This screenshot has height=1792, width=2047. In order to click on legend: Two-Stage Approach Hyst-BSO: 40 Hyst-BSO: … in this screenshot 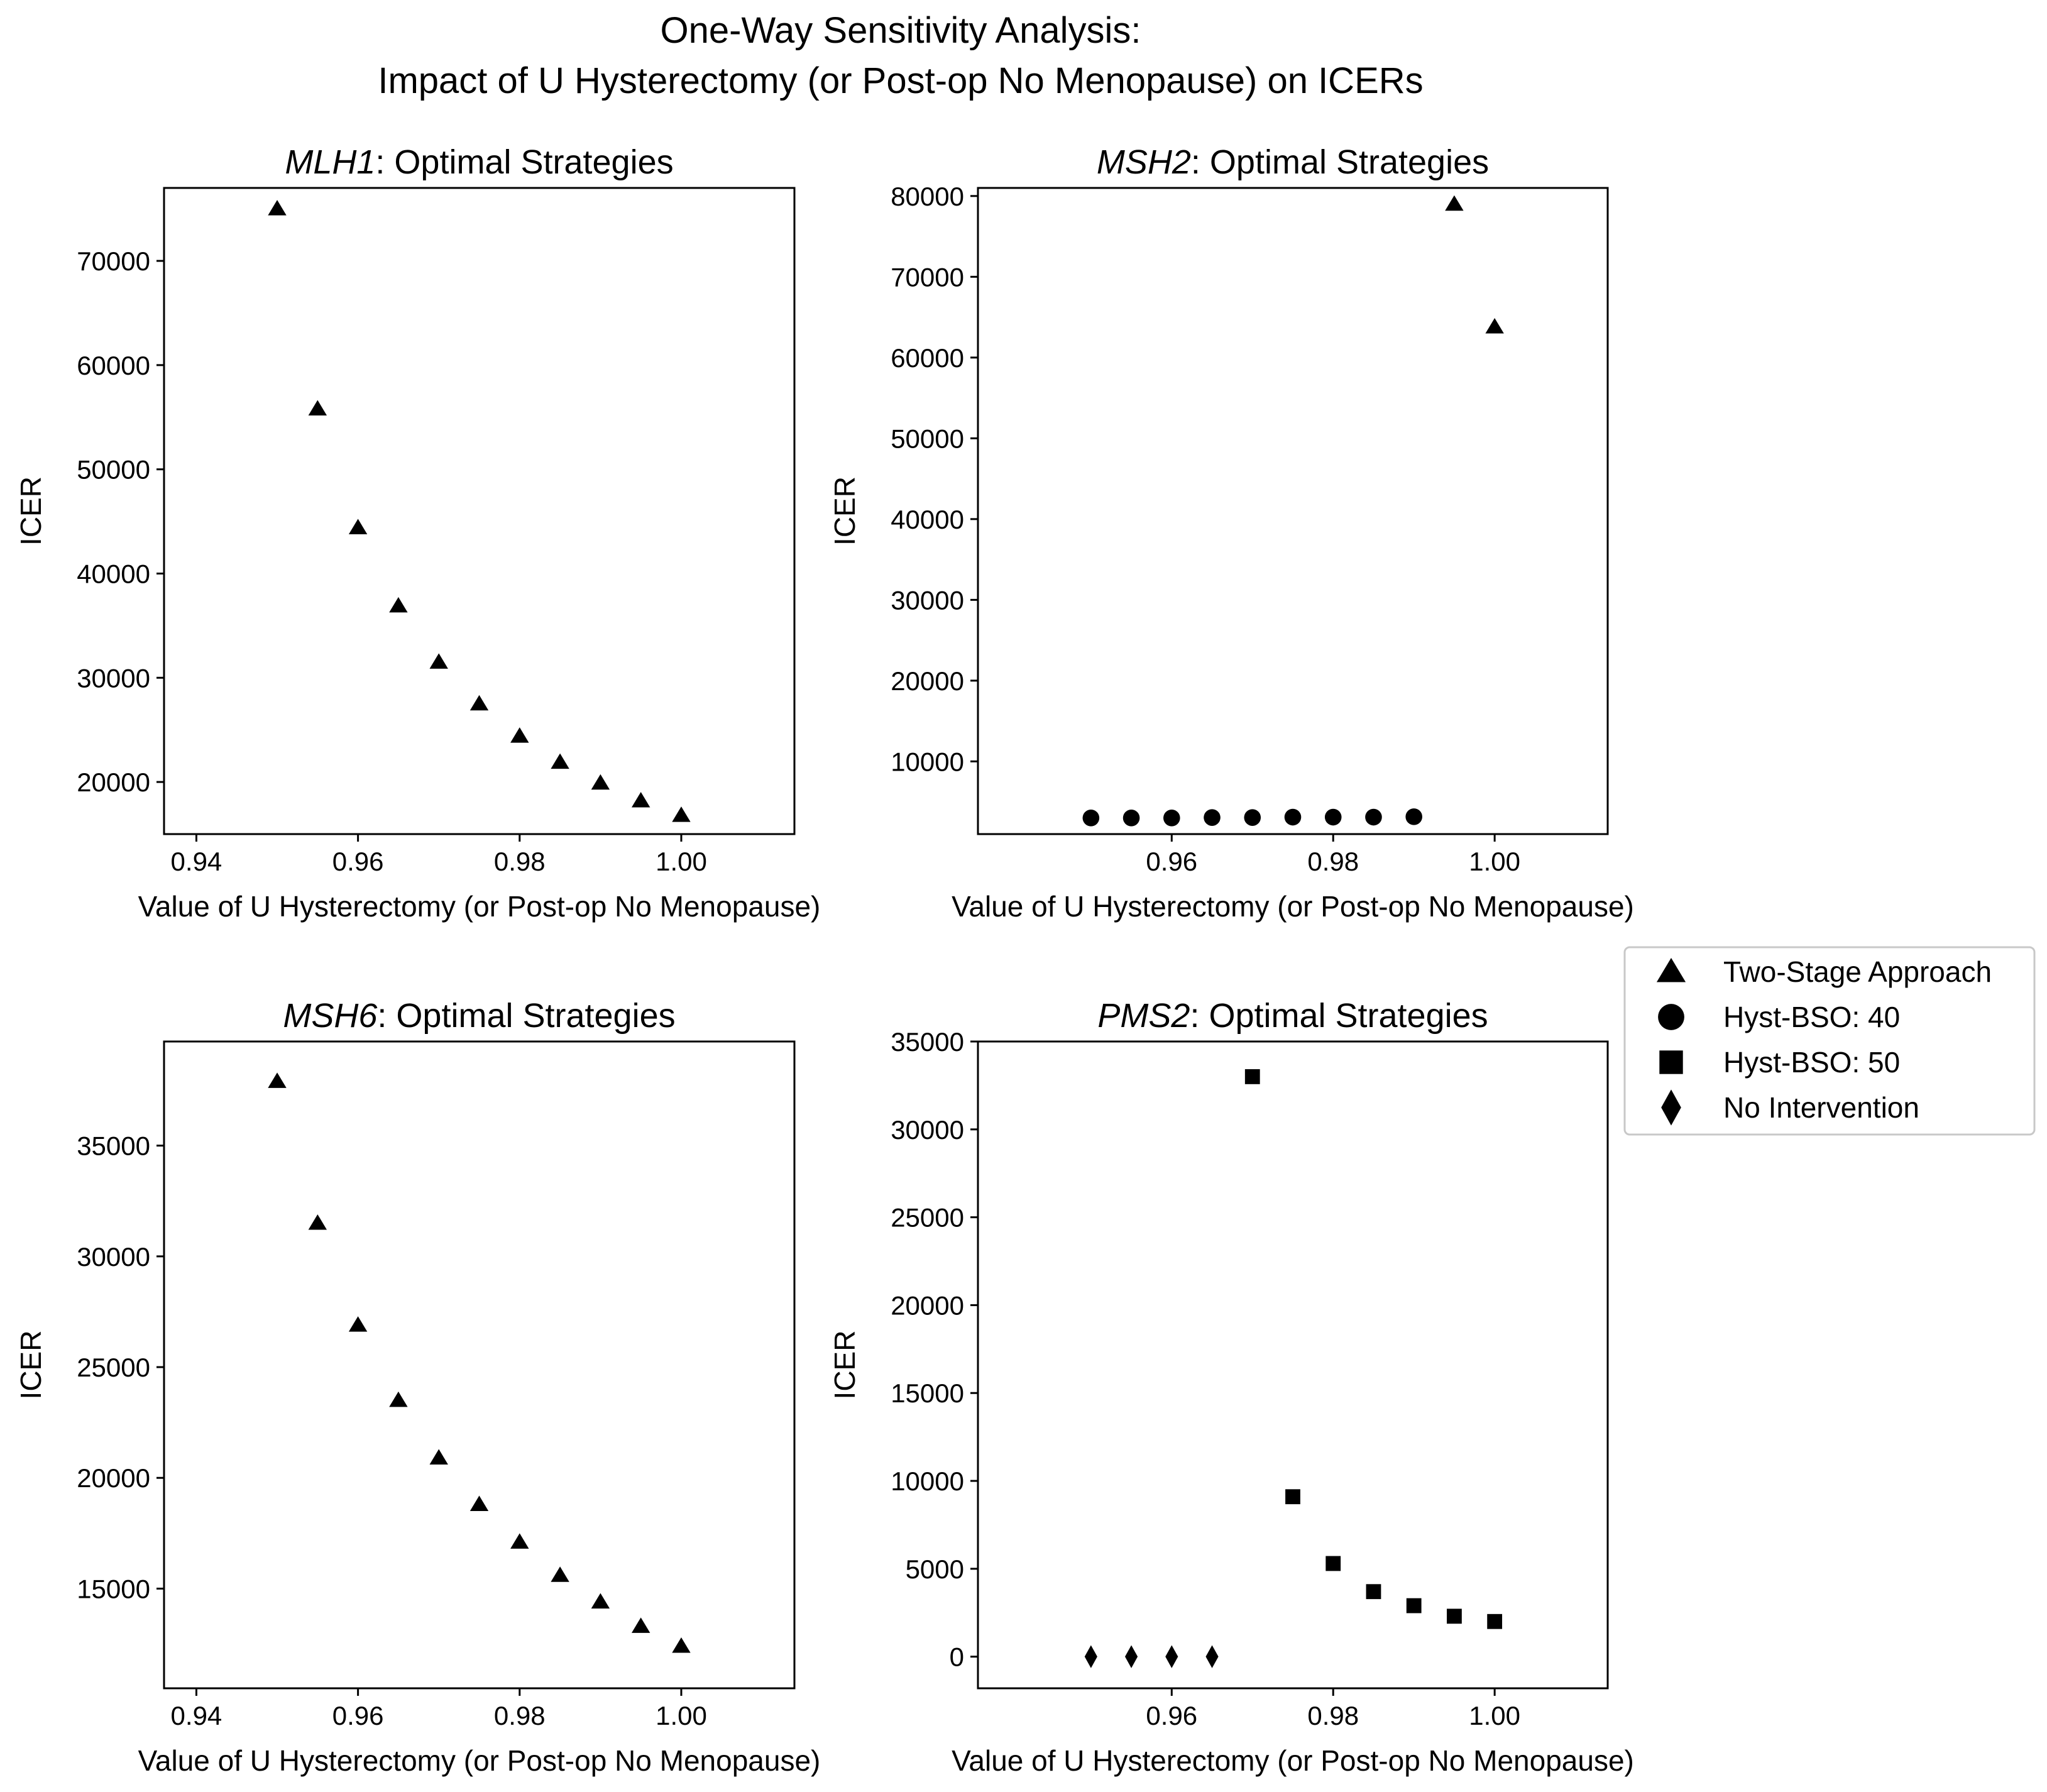, I will do `click(1829, 1041)`.